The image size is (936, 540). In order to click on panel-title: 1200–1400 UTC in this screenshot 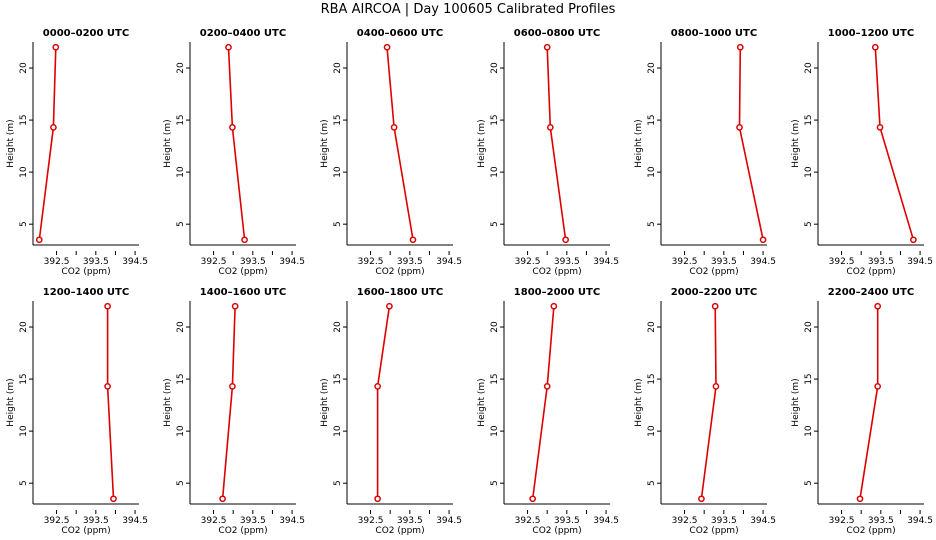, I will do `click(86, 292)`.